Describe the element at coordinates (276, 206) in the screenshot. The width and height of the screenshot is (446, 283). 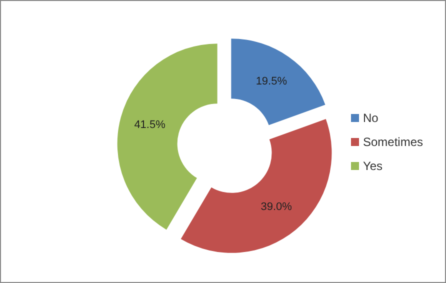
I see `data-label: 39.0%` at that location.